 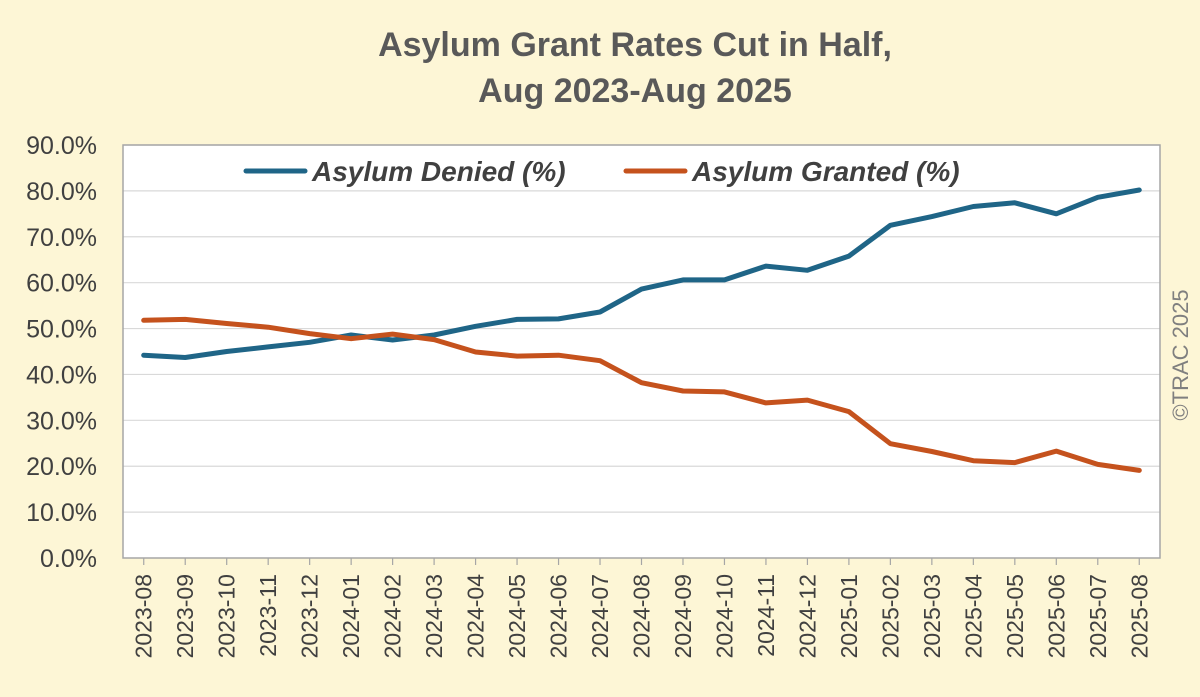 What do you see at coordinates (268, 615) in the screenshot?
I see `x-tick-label: 2023-11` at bounding box center [268, 615].